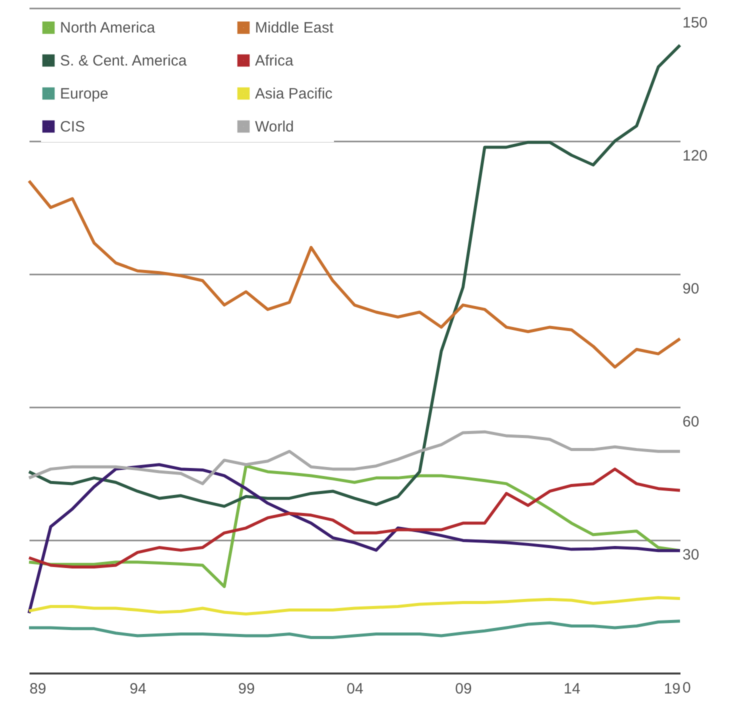 This screenshot has height=714, width=749. What do you see at coordinates (686, 688) in the screenshot?
I see `y-tick-label: 0` at bounding box center [686, 688].